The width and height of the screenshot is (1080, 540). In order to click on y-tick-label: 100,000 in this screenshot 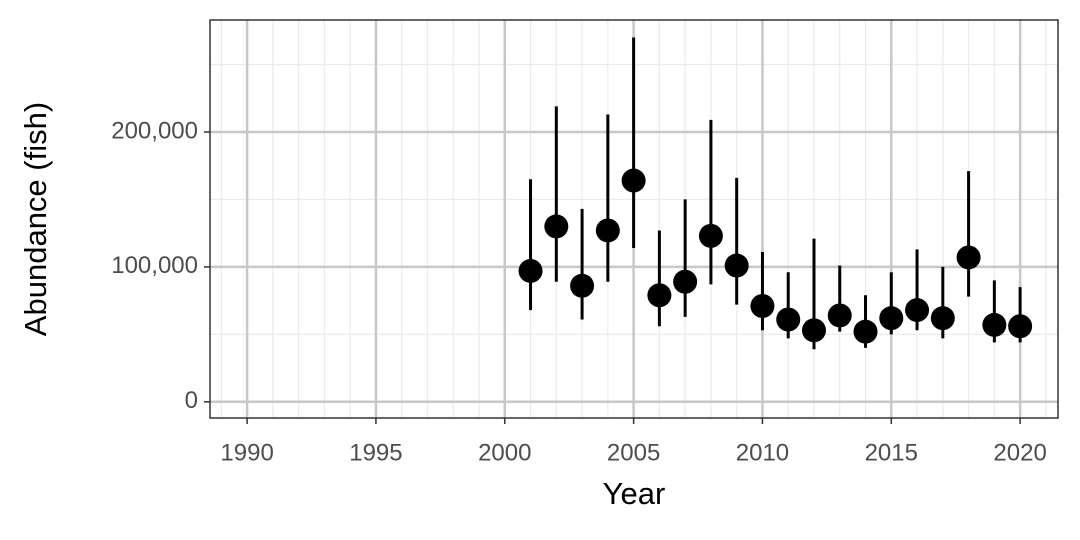, I will do `click(154, 265)`.